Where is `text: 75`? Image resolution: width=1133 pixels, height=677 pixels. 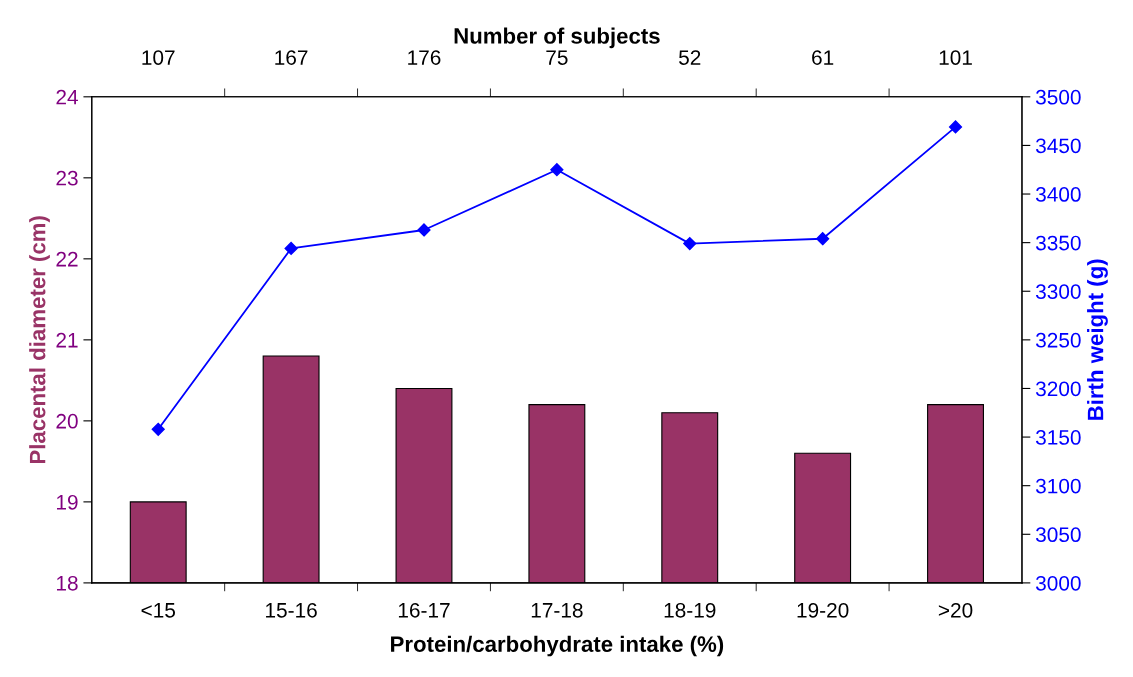
text: 75 is located at coordinates (557, 57).